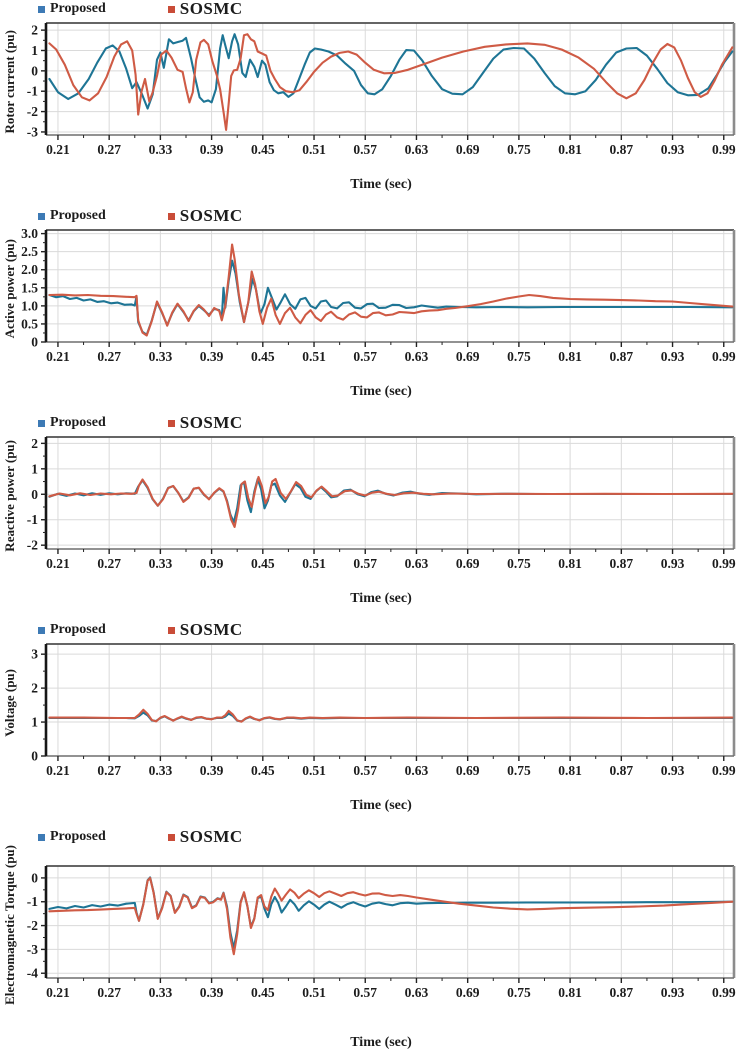 The height and width of the screenshot is (1052, 742). Describe the element at coordinates (29, 287) in the screenshot. I see `y-tick-label: 1.5` at that location.